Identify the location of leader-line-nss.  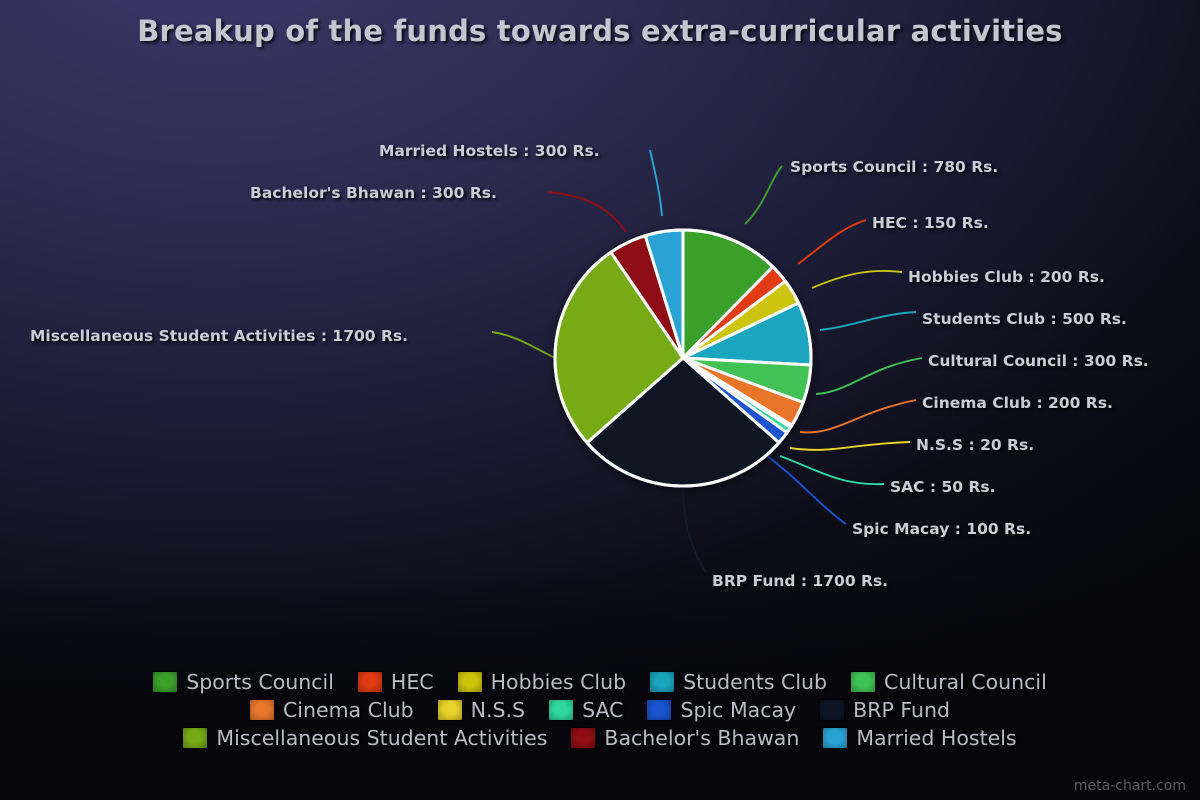
(850, 446).